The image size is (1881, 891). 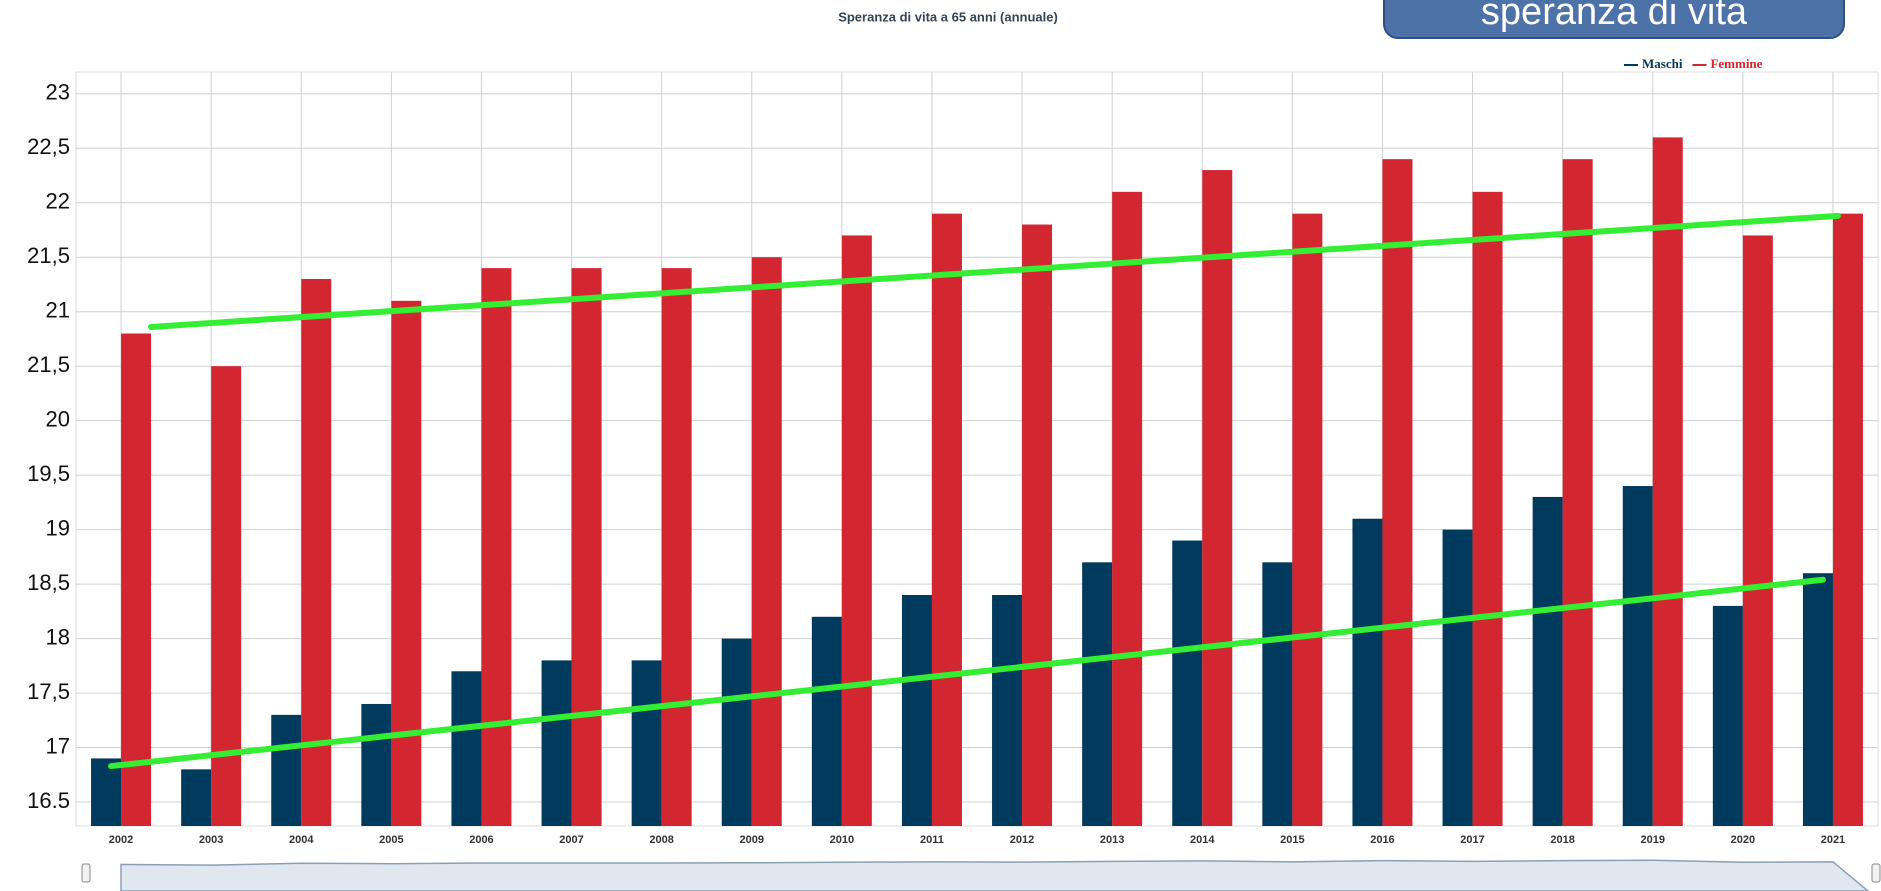 What do you see at coordinates (301, 840) in the screenshot?
I see `x-tick-label: 2004` at bounding box center [301, 840].